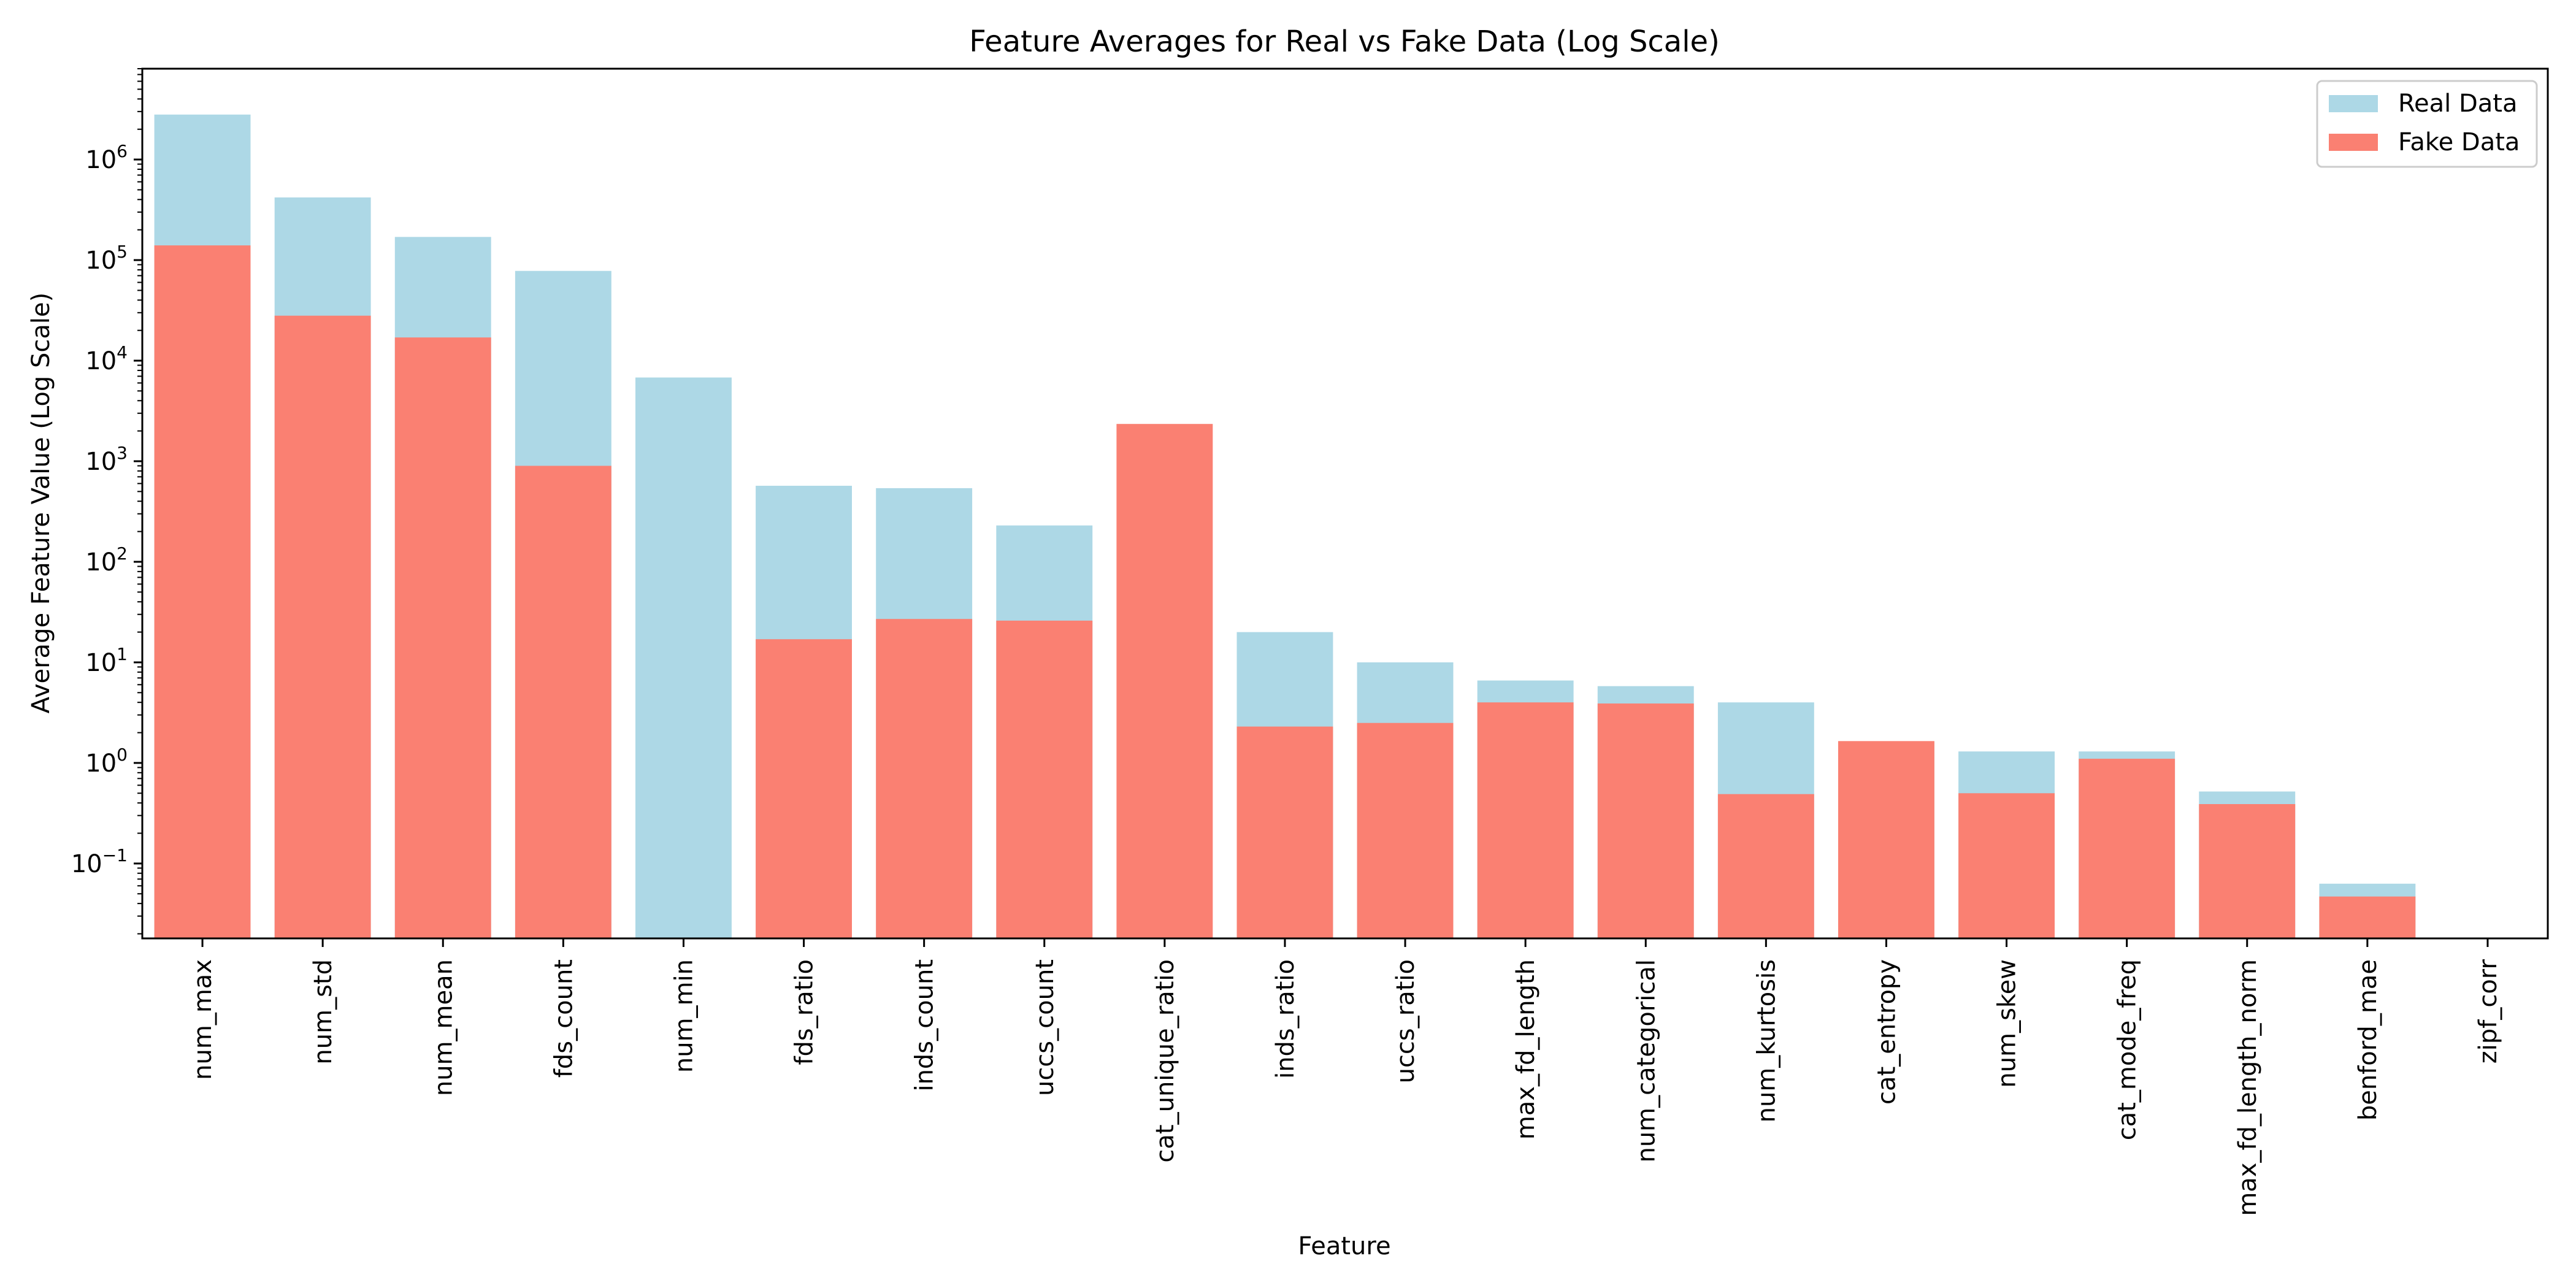 This screenshot has height=1288, width=2576. Describe the element at coordinates (106, 258) in the screenshot. I see `y-tick-label: 10⁵` at that location.